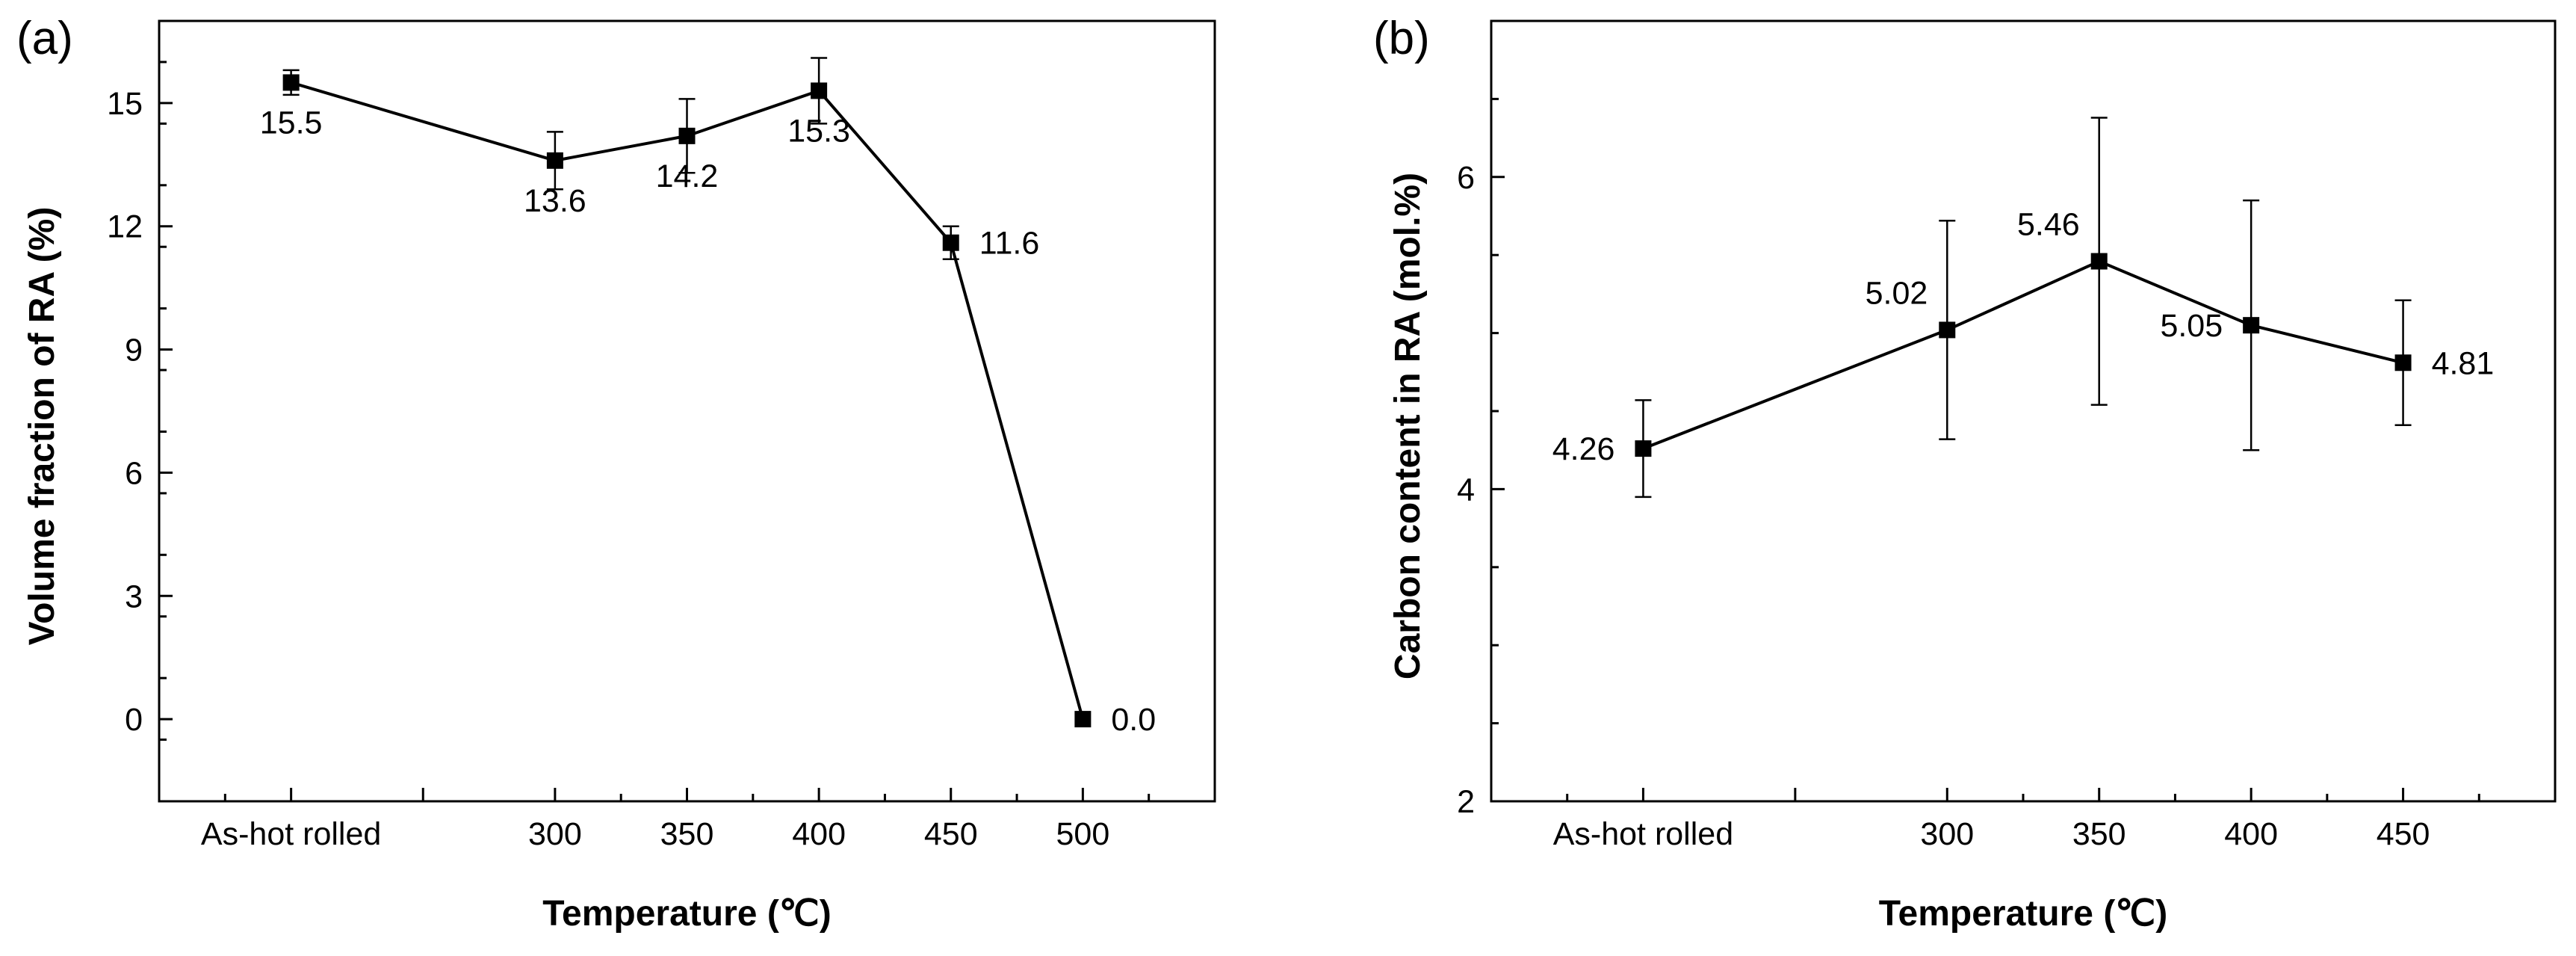 This screenshot has width=2576, height=956. What do you see at coordinates (1408, 426) in the screenshot?
I see `y-axis-title: Carbon content in RA (mol.%)` at bounding box center [1408, 426].